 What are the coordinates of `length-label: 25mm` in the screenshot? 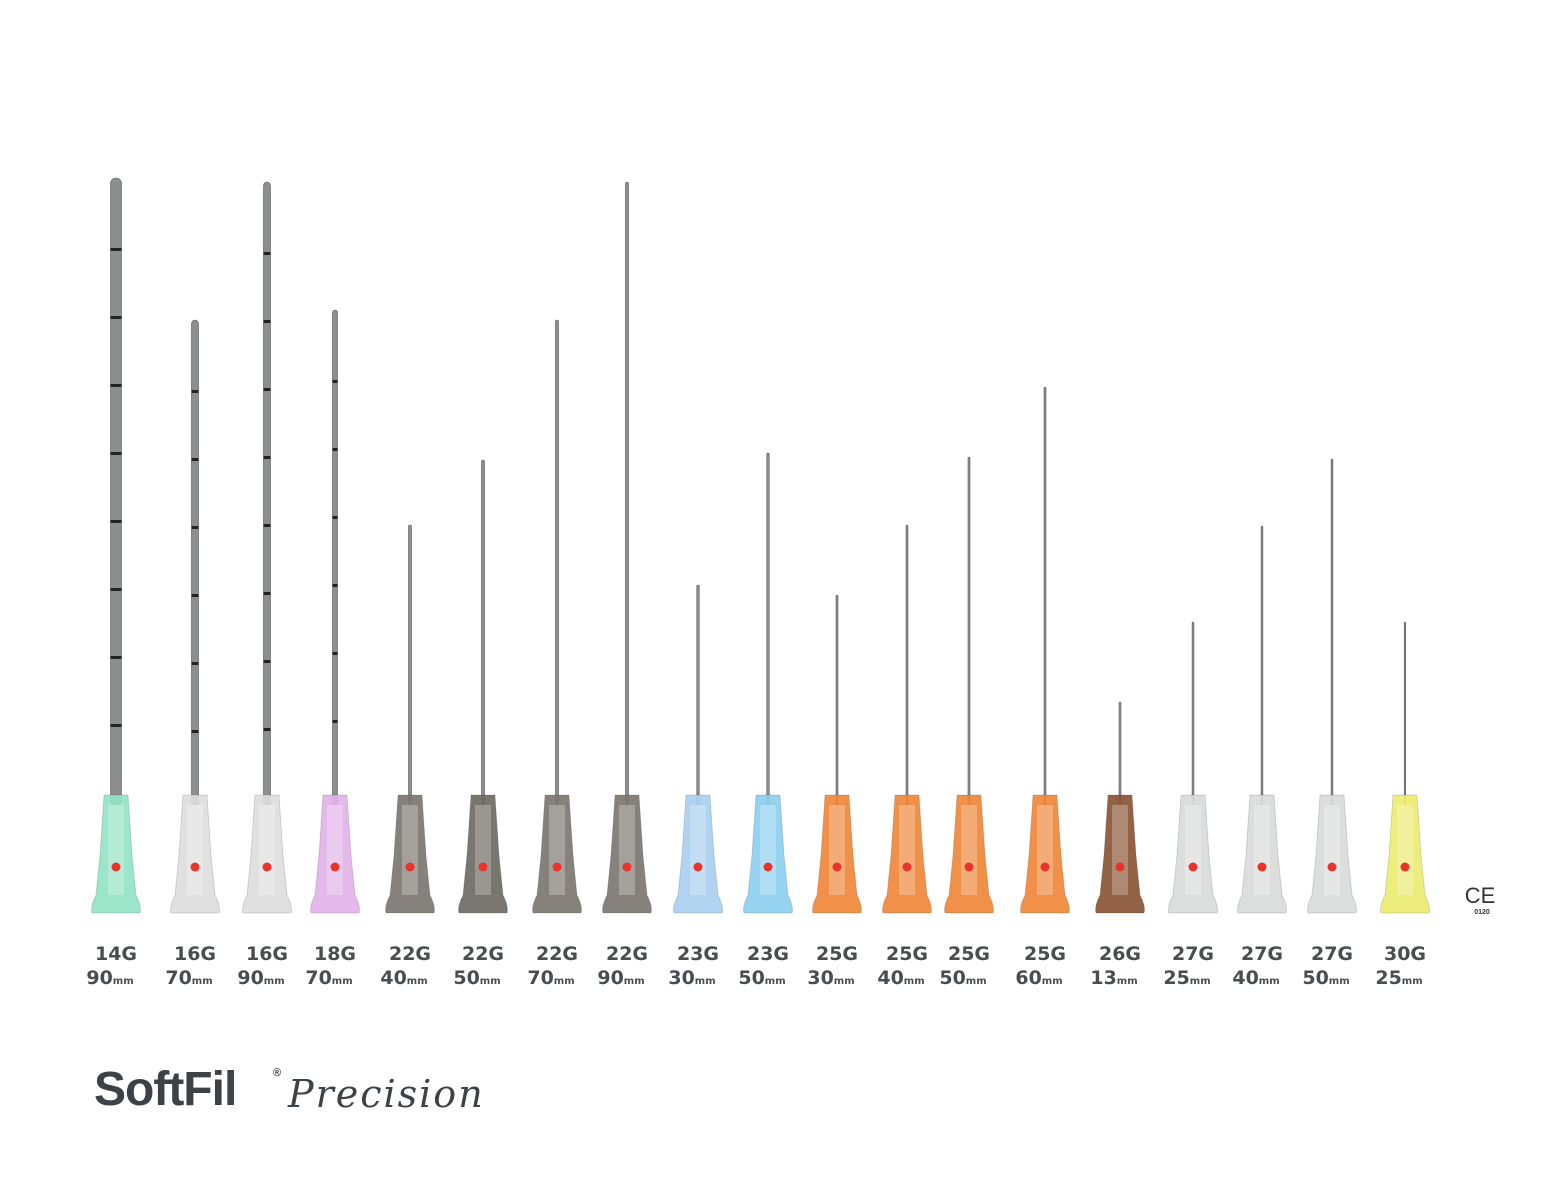 It's located at (1186, 978).